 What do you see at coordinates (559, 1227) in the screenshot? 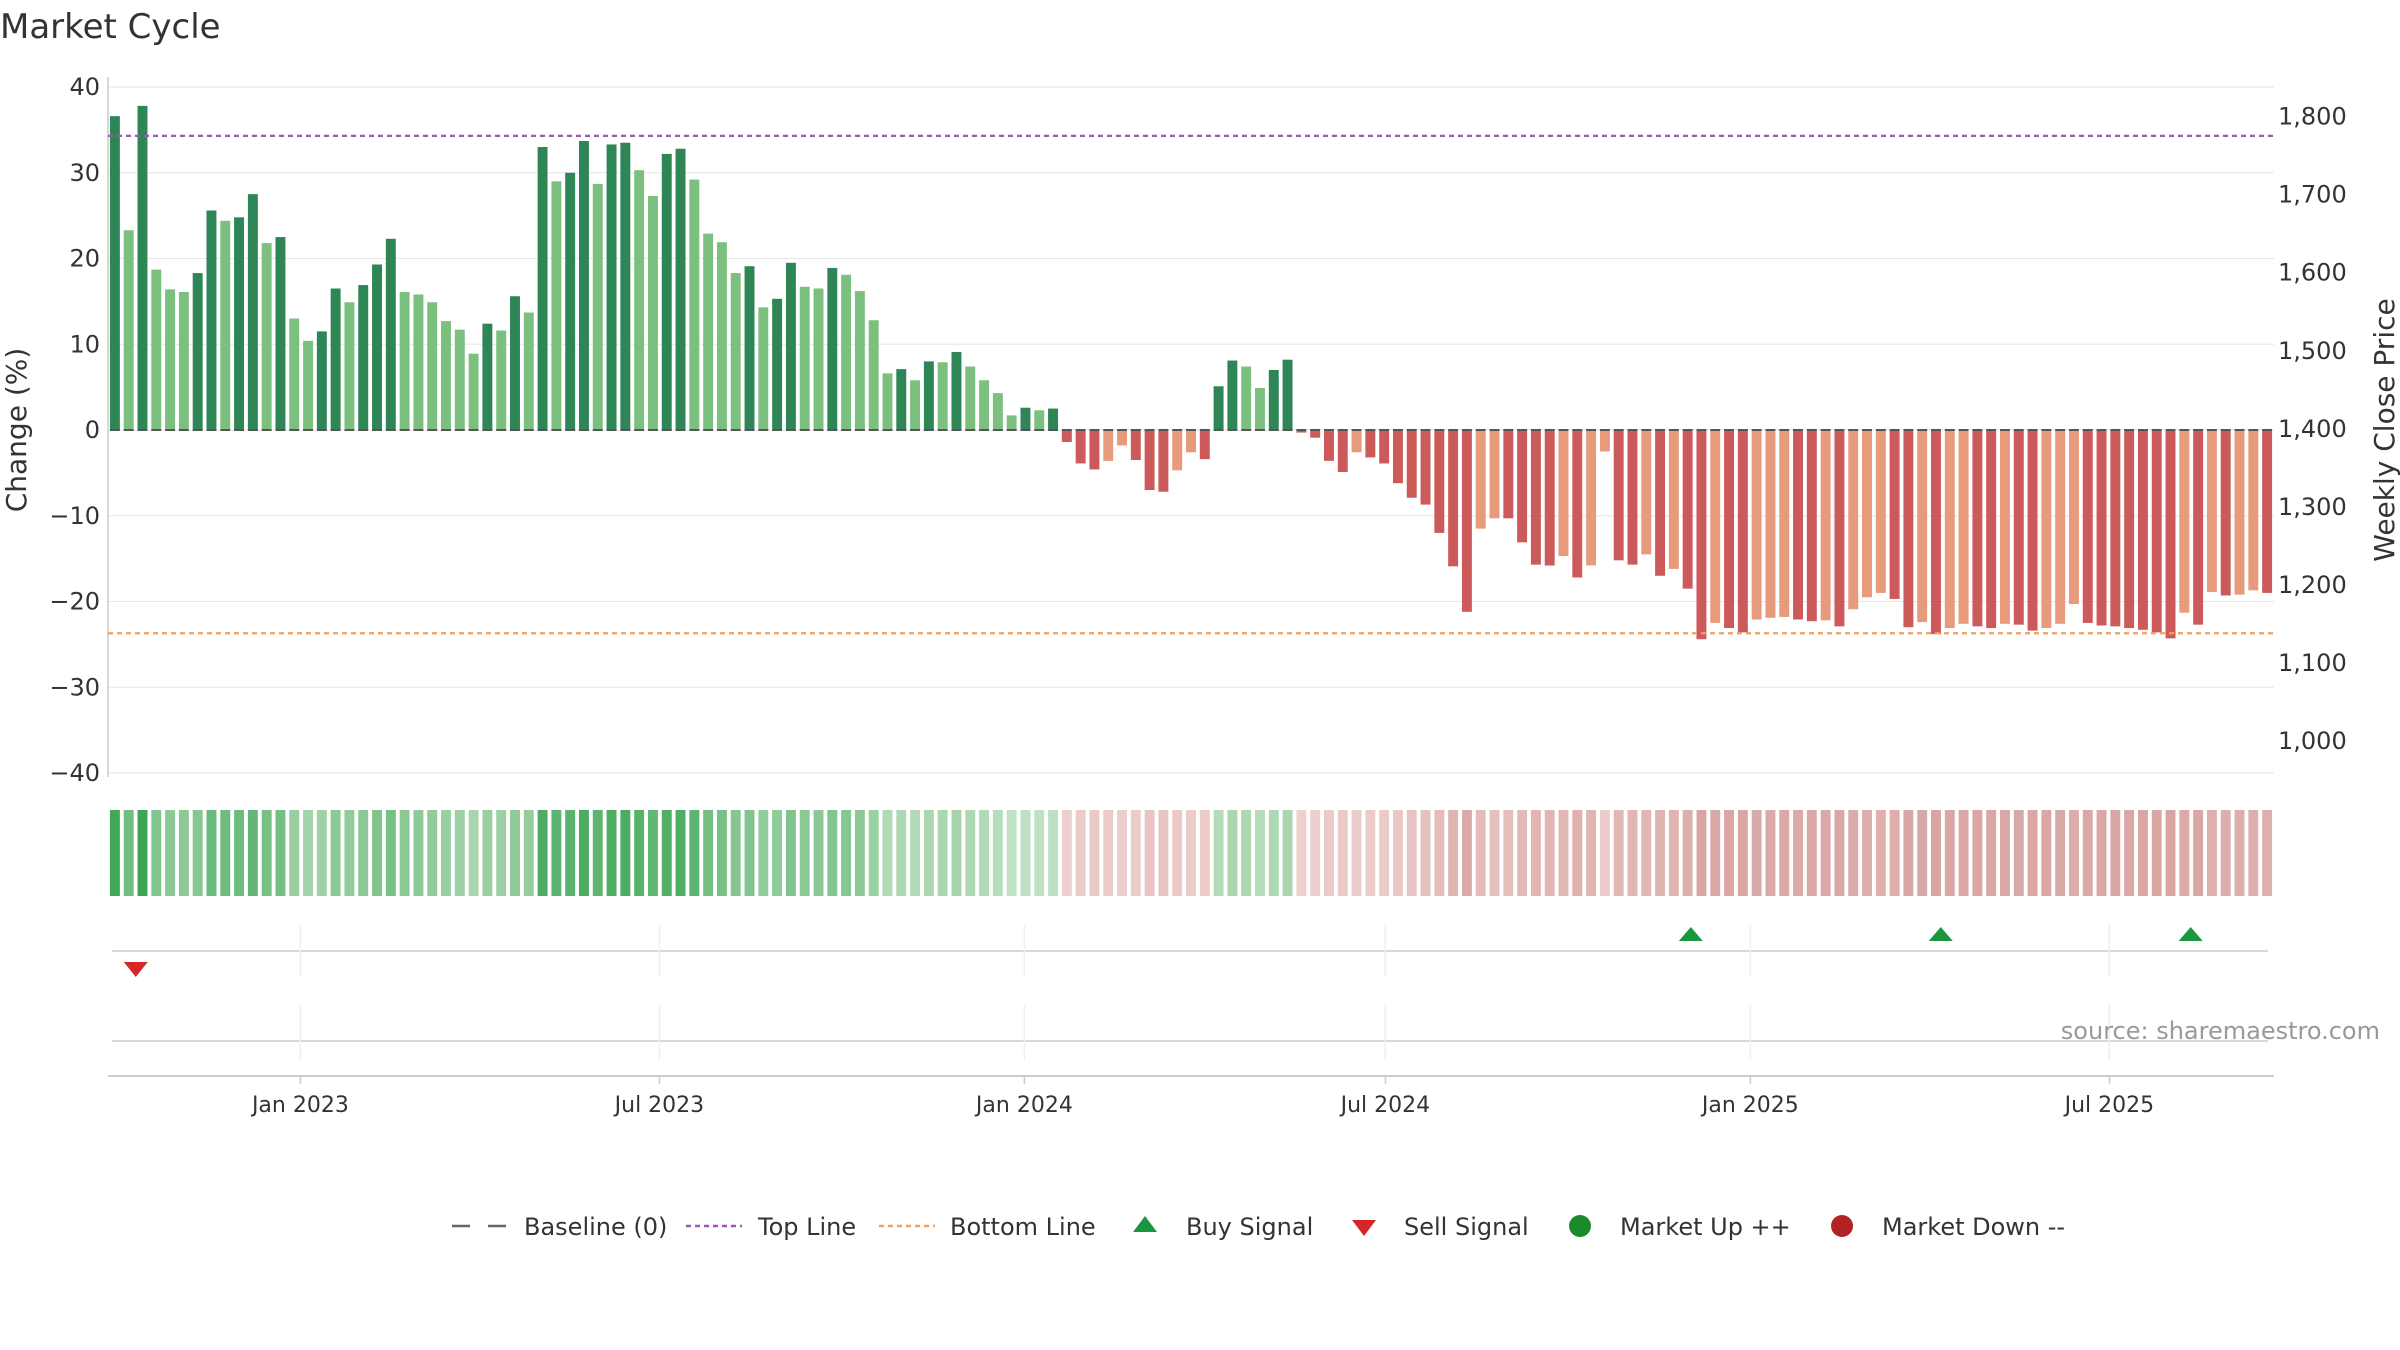
I see `legend-item-baseline: Baseline (0)` at bounding box center [559, 1227].